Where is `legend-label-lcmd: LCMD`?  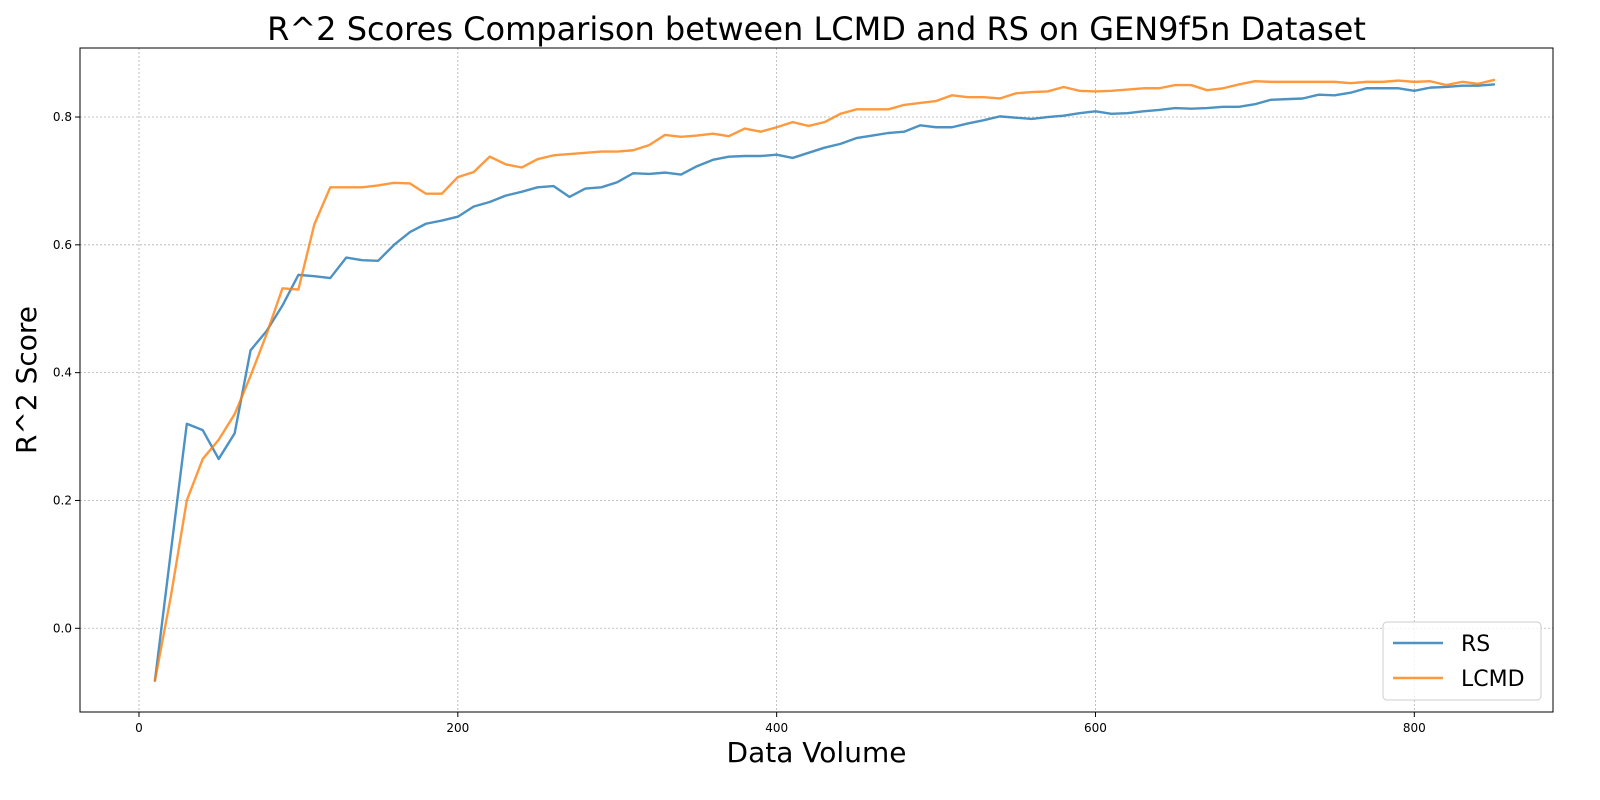
legend-label-lcmd: LCMD is located at coordinates (1493, 679).